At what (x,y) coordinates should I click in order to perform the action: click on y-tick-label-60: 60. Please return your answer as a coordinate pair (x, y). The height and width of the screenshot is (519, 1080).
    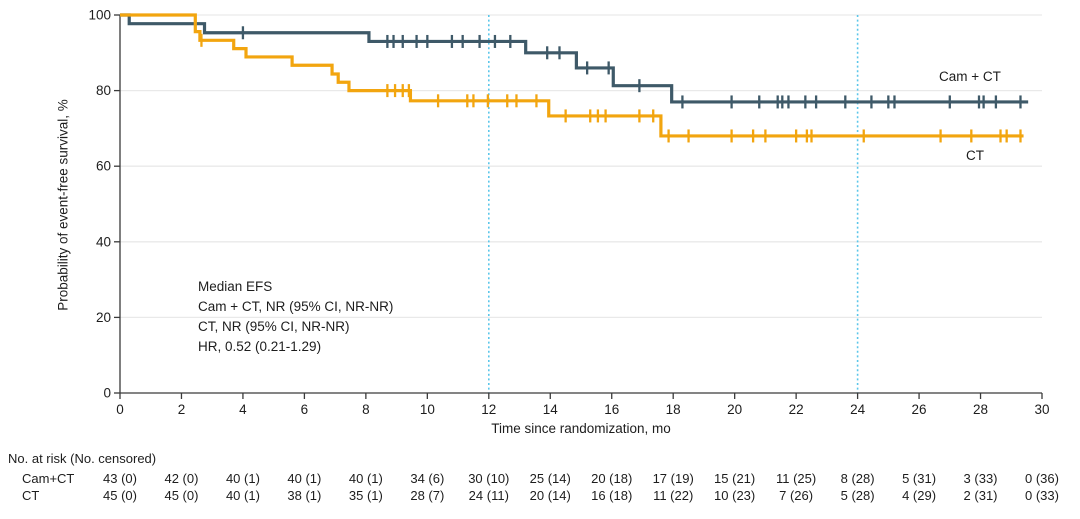
    Looking at the image, I should click on (103, 166).